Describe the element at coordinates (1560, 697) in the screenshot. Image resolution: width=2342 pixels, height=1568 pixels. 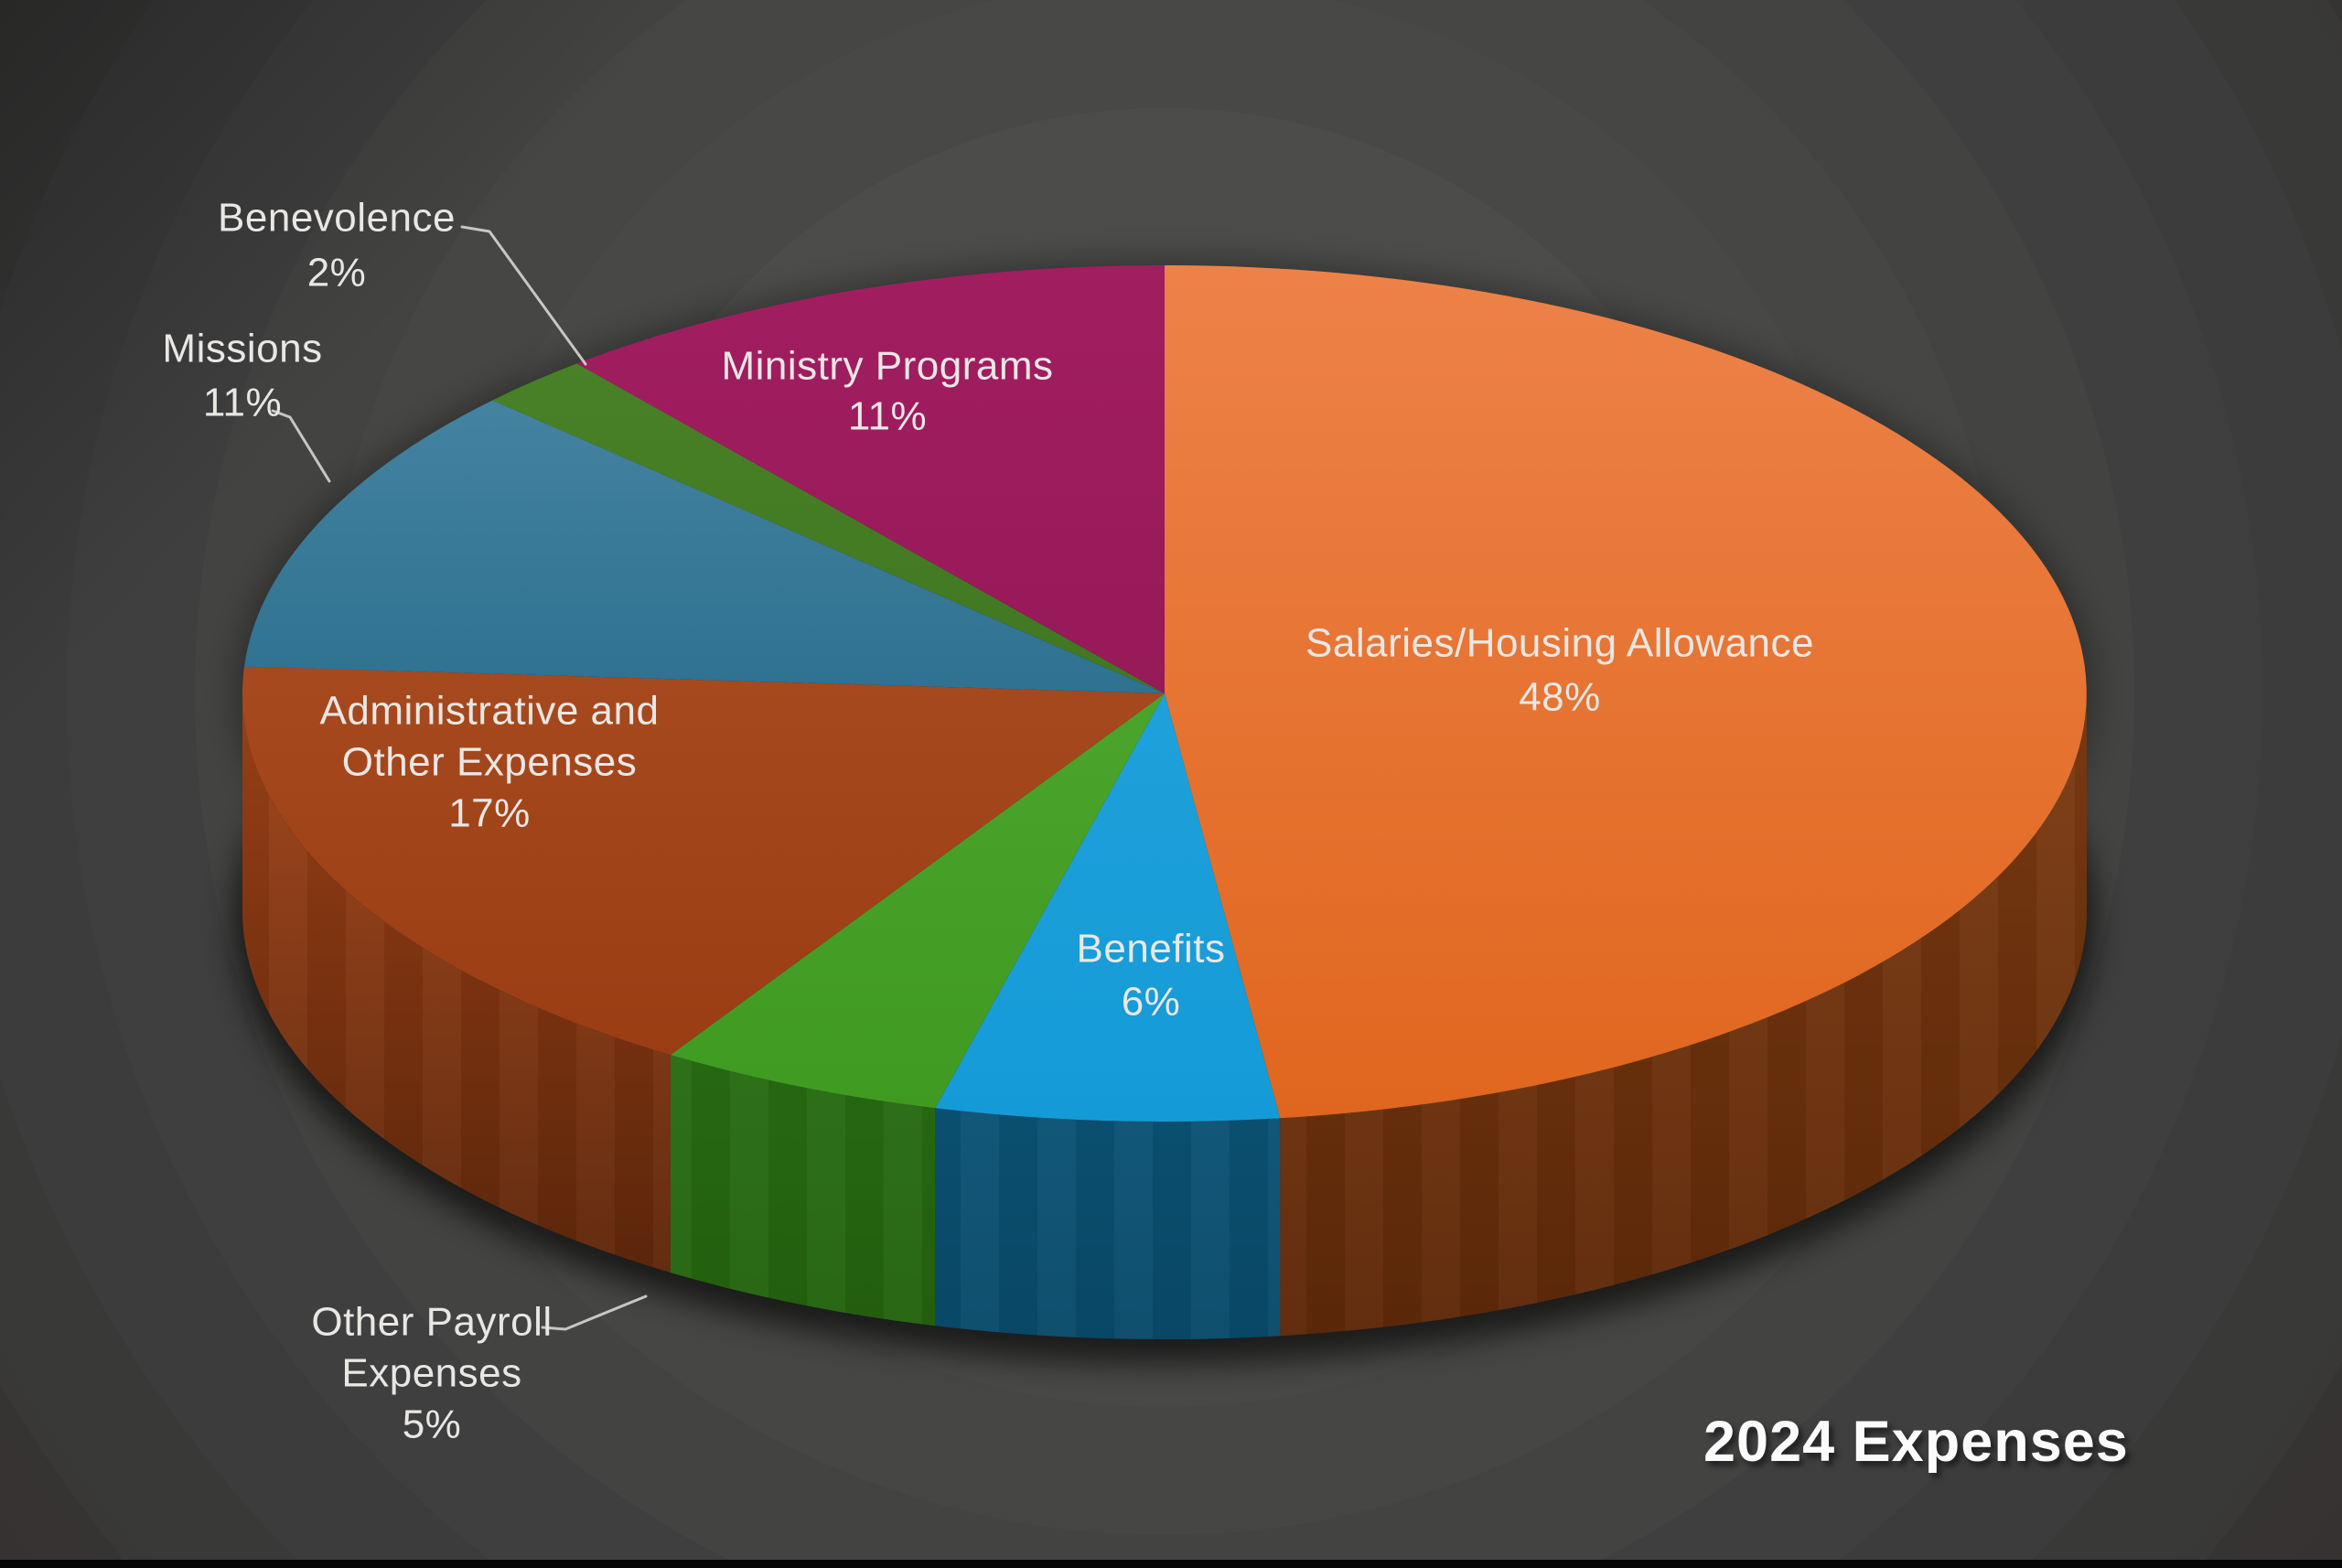
I see `slice-label-salaries-housing-allowance-line-1: 48%` at that location.